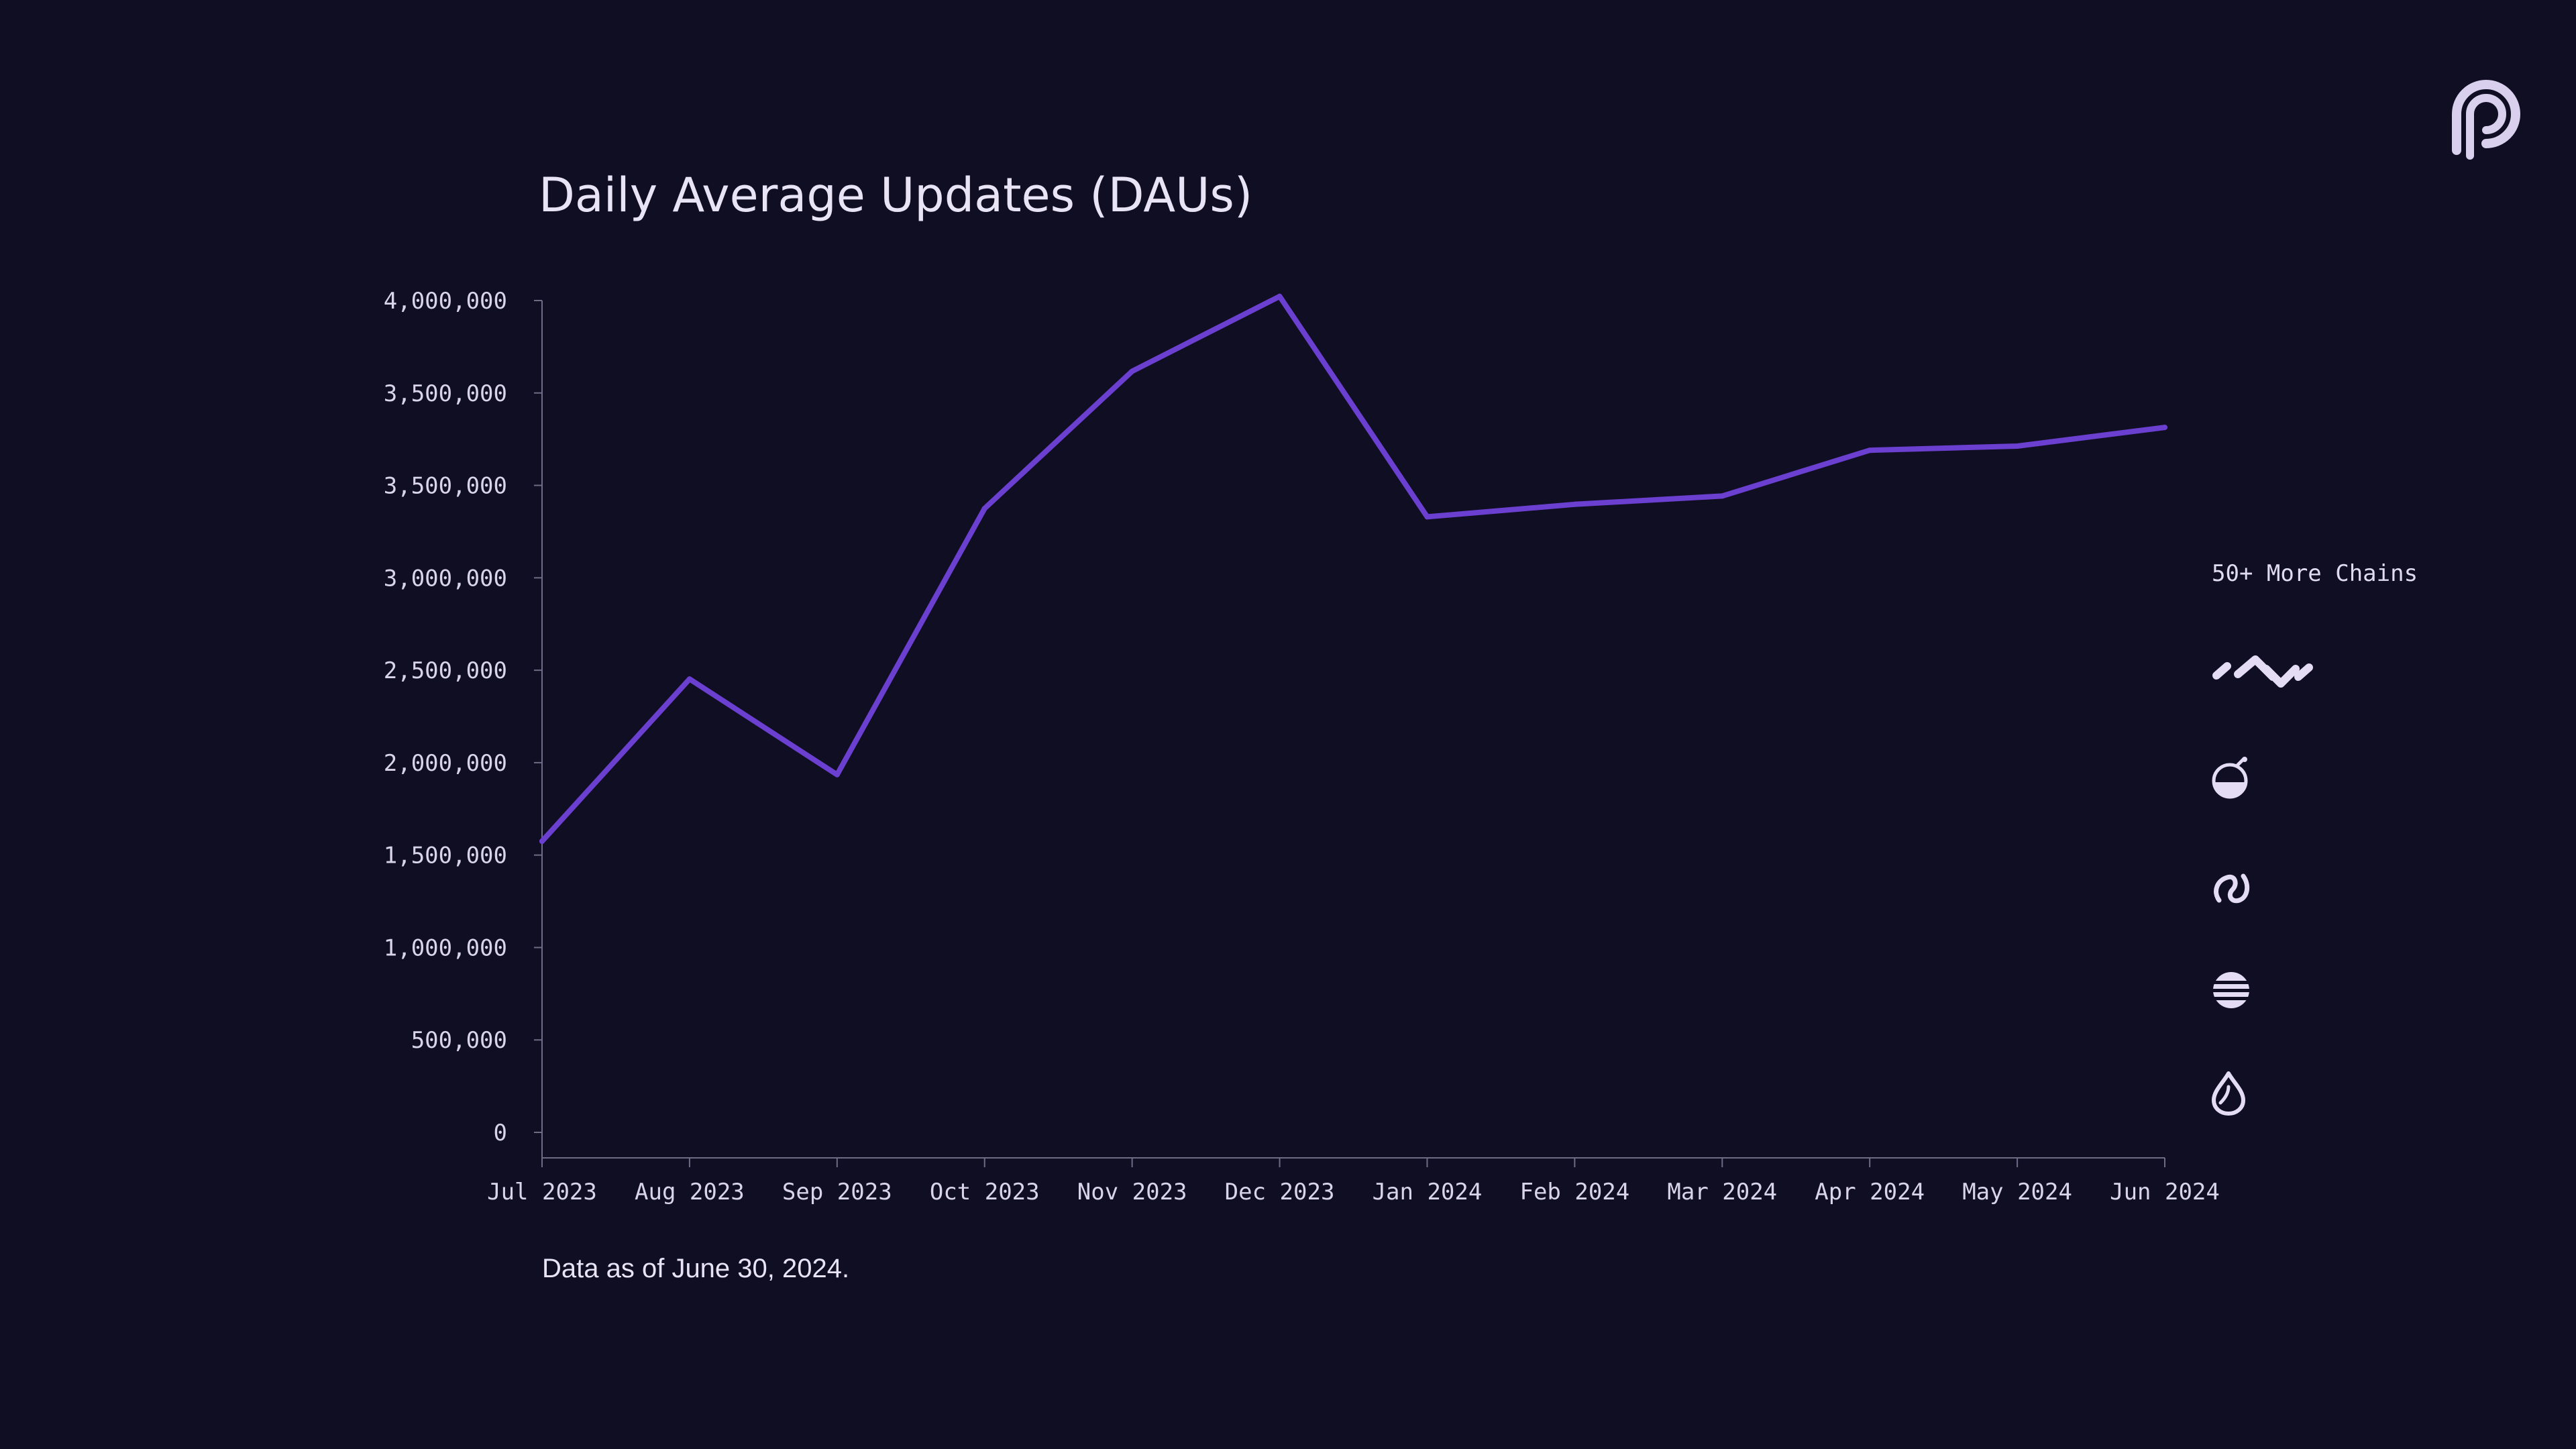  What do you see at coordinates (445, 763) in the screenshot?
I see `y-tick-label: 2,000,000` at bounding box center [445, 763].